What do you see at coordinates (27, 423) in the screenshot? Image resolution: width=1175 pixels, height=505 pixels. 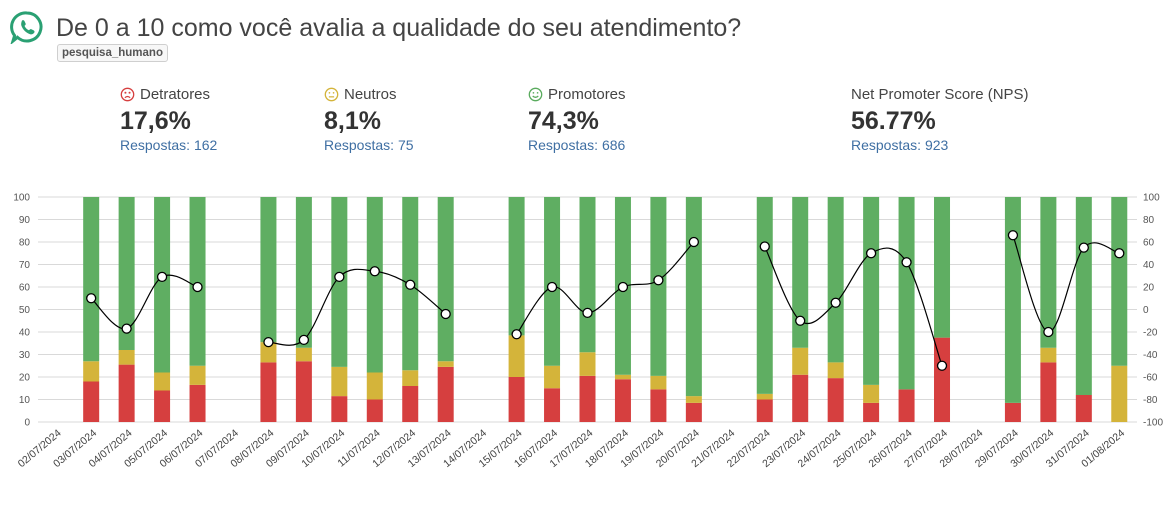 I see `y-tick-label: 0` at bounding box center [27, 423].